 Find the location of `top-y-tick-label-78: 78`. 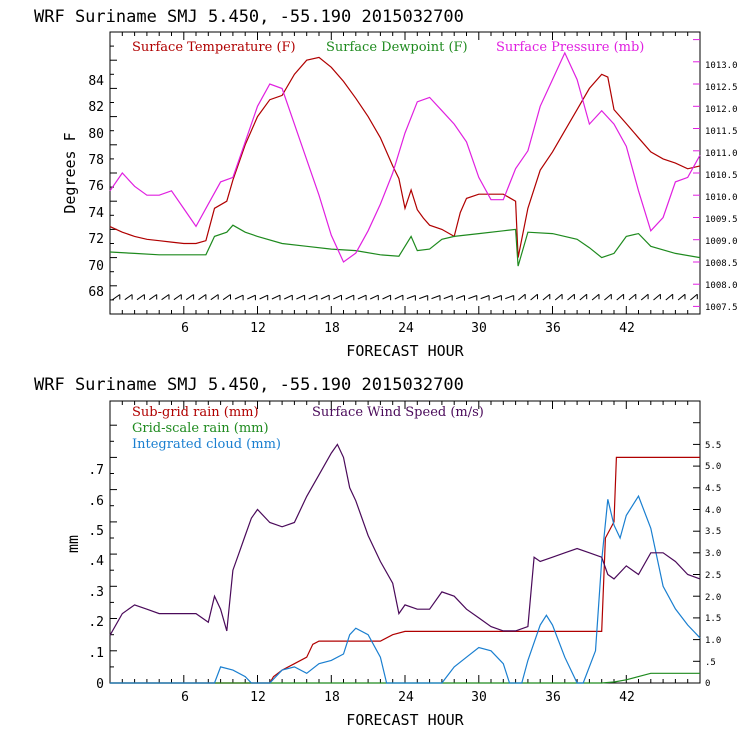

top-y-tick-label-78: 78 is located at coordinates (96, 160).